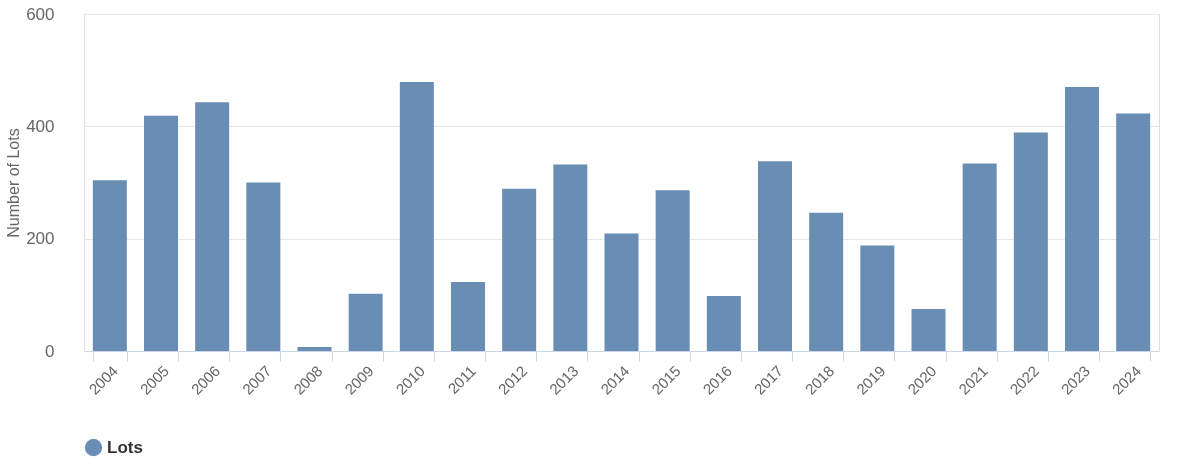 This screenshot has width=1196, height=472. I want to click on legend-label: Lots, so click(125, 447).